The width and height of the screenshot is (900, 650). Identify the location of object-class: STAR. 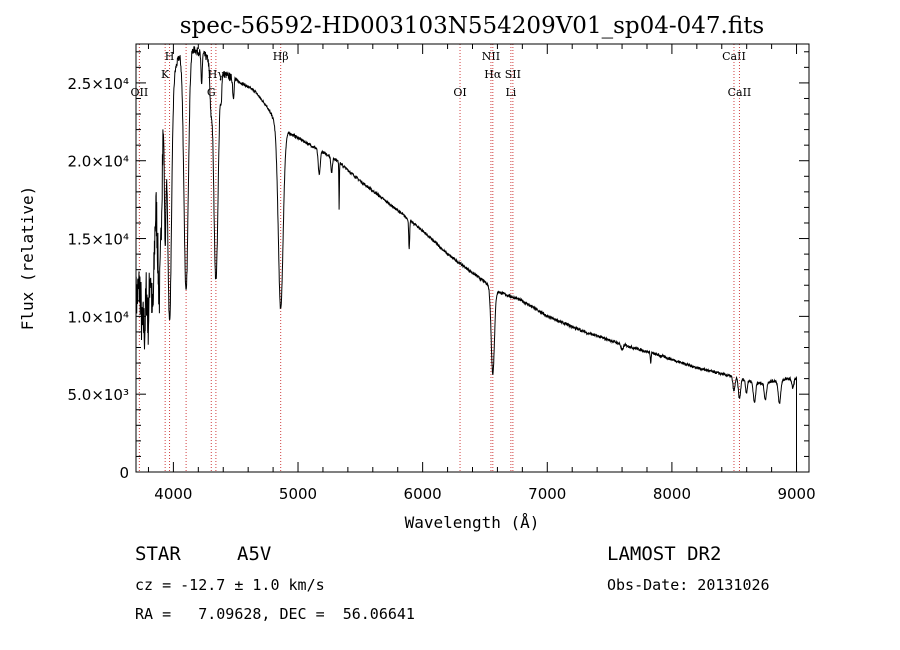
(158, 554).